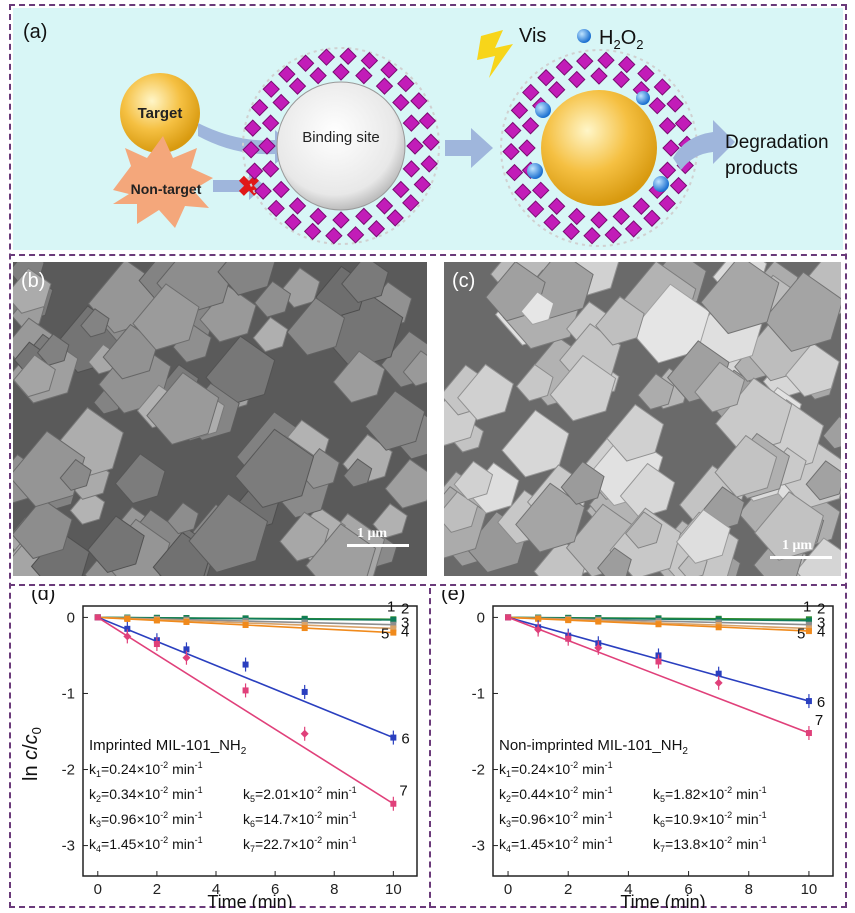  I want to click on x-axis-label: Time (min), so click(662, 900).